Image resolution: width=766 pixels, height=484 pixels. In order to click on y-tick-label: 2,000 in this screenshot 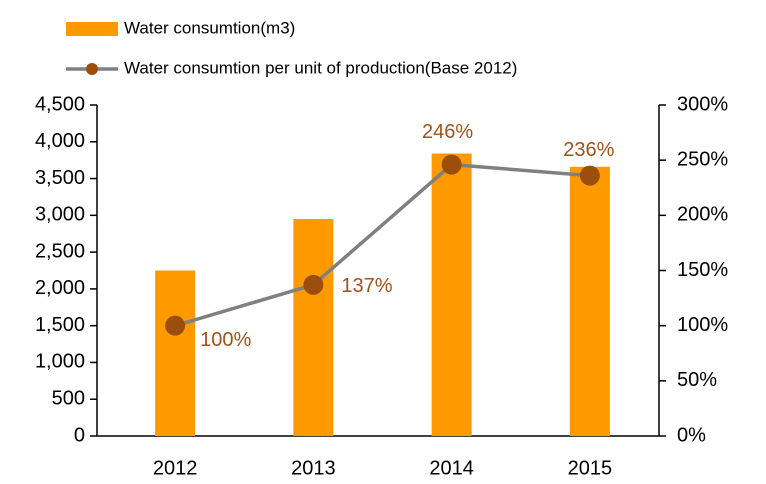, I will do `click(60, 288)`.